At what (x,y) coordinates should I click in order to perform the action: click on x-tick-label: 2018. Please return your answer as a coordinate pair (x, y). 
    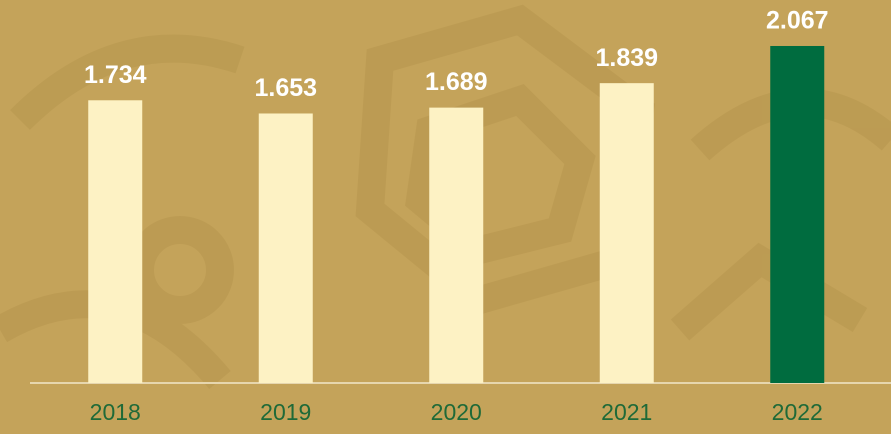
    Looking at the image, I should click on (115, 412).